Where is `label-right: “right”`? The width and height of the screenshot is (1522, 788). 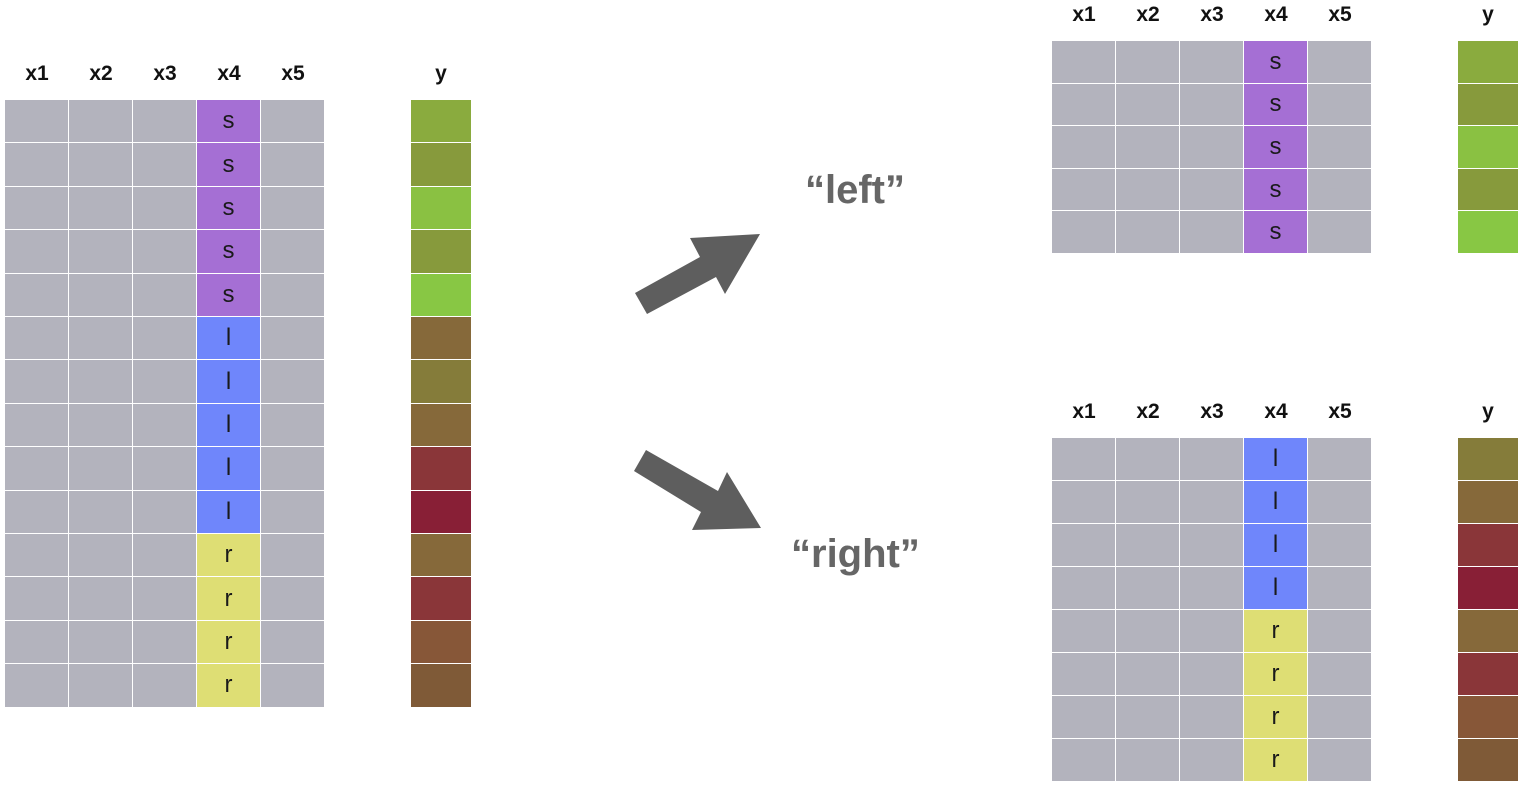
label-right: “right” is located at coordinates (855, 554).